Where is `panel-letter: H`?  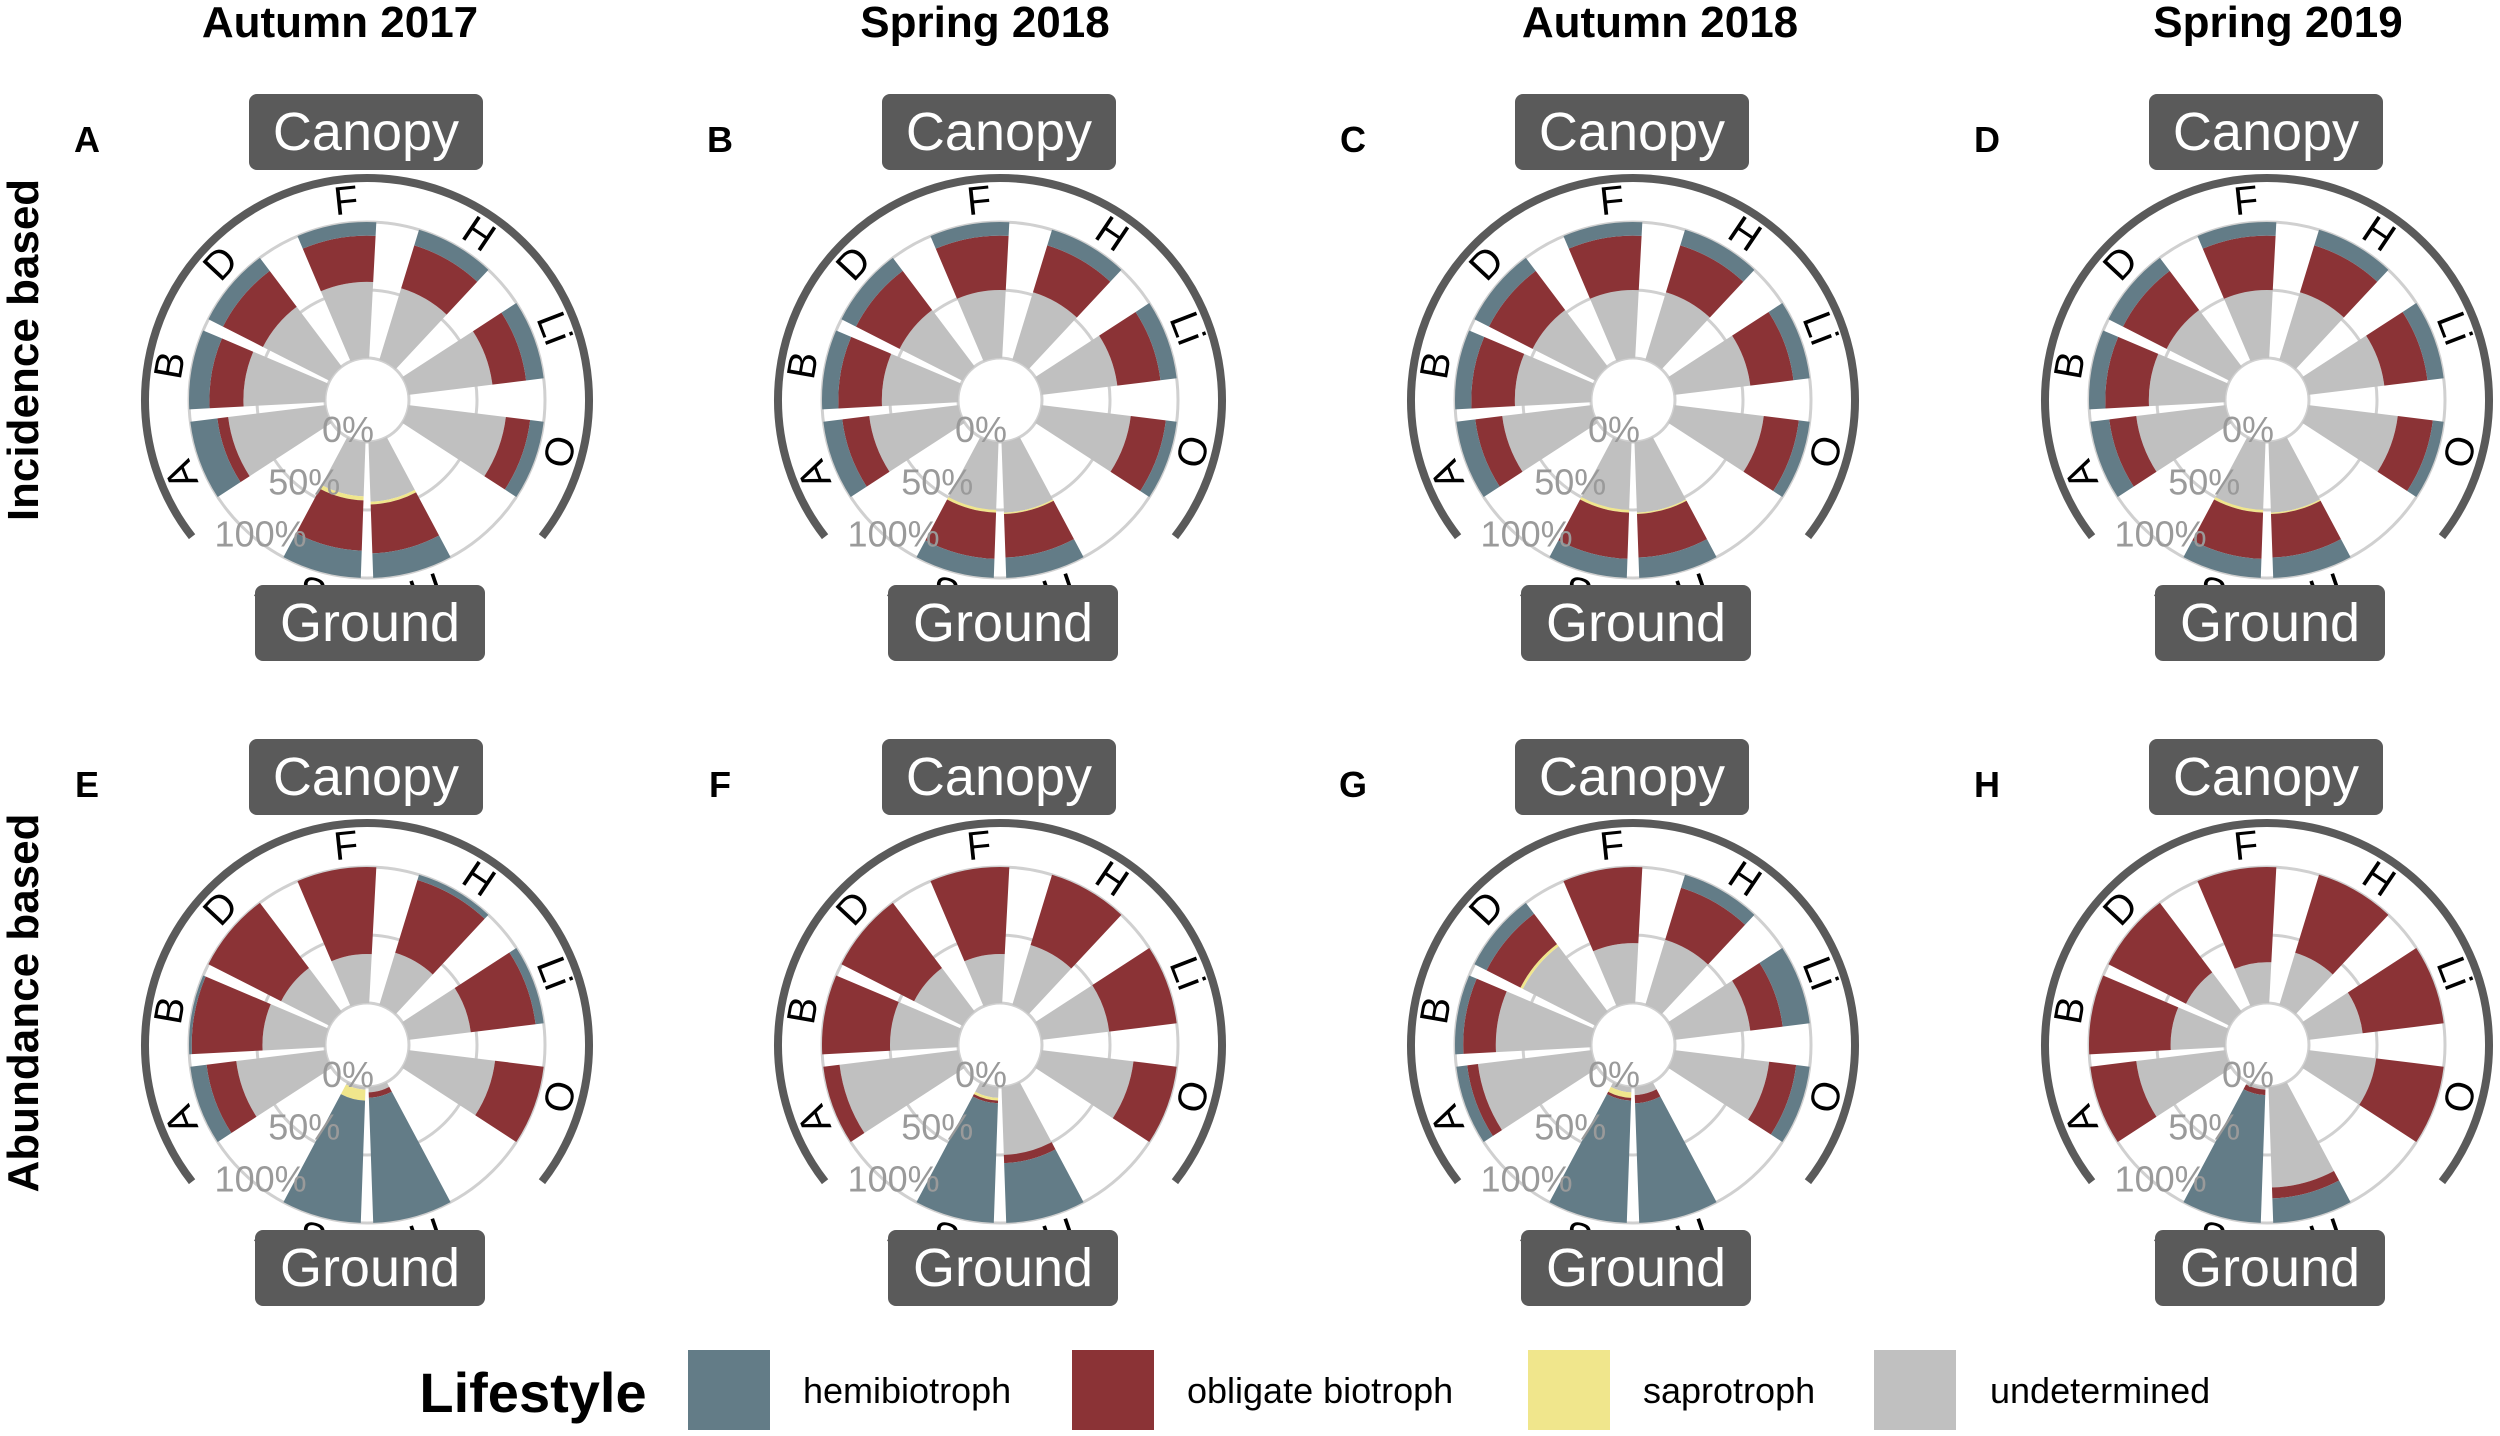
panel-letter: H is located at coordinates (1987, 784).